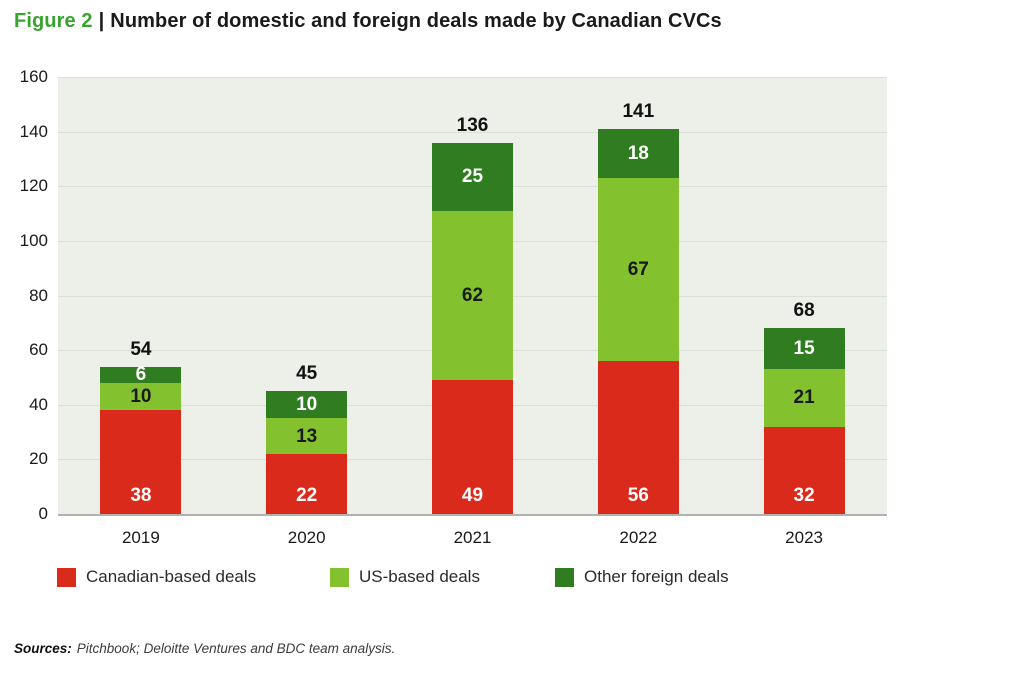 This screenshot has width=1024, height=683. I want to click on segment-2021-other-foreign-deals: 25, so click(472, 176).